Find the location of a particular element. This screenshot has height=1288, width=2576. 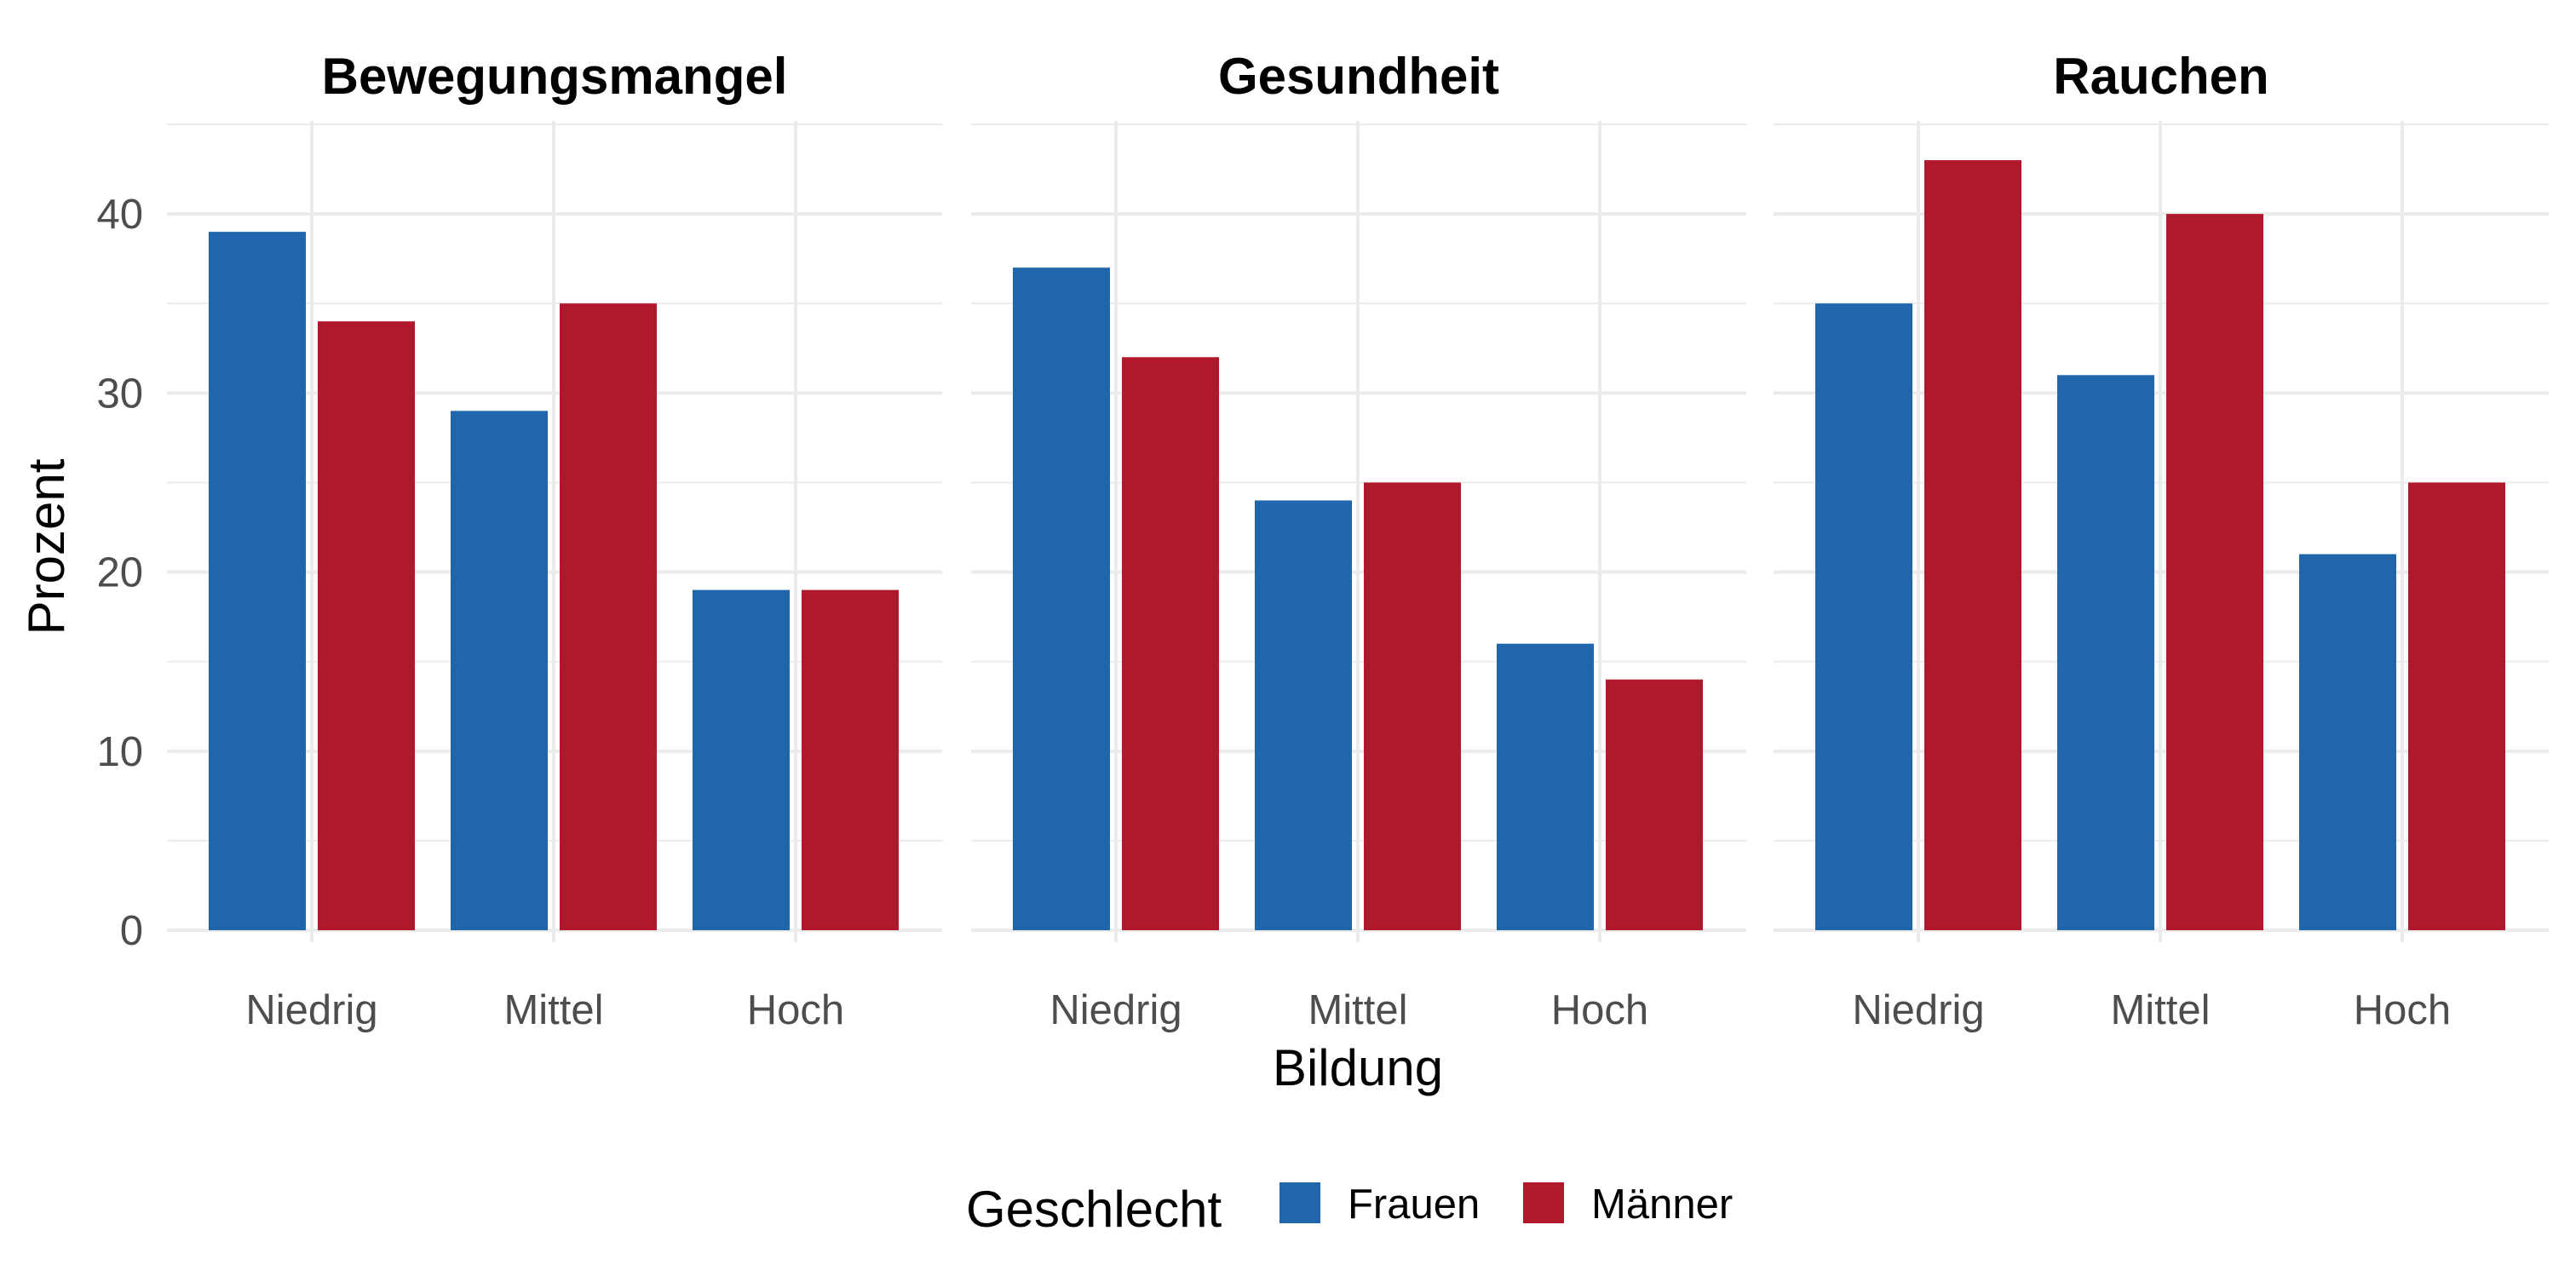

legend-label: Frauen is located at coordinates (1414, 1205).